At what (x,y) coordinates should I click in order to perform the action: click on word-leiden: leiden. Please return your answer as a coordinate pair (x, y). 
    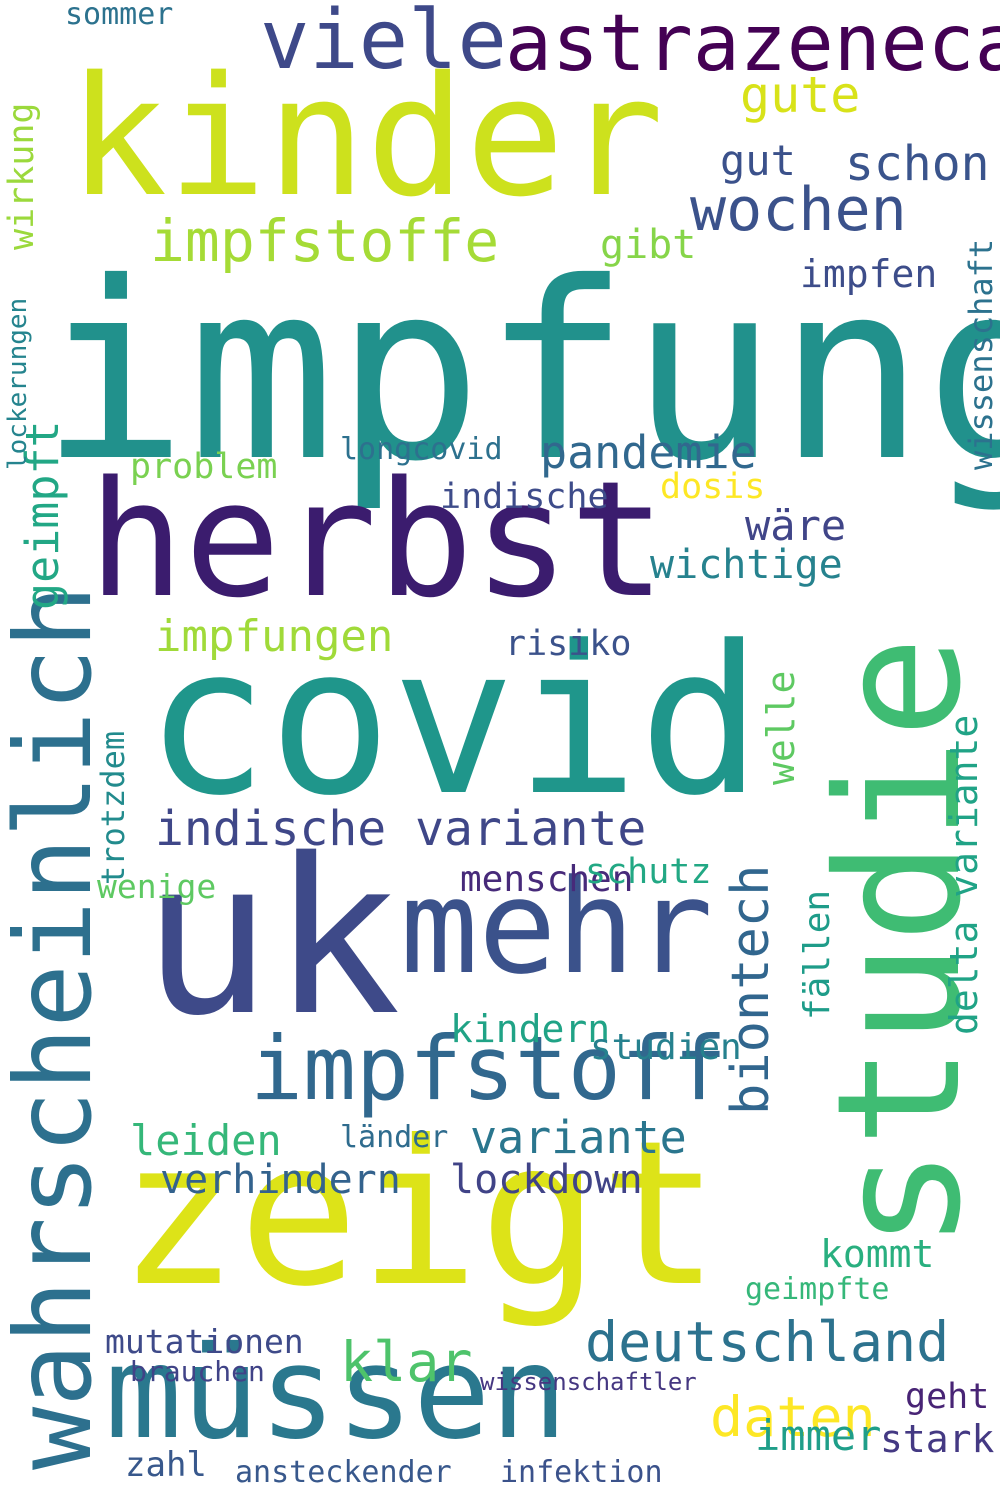
    Looking at the image, I should click on (206, 1140).